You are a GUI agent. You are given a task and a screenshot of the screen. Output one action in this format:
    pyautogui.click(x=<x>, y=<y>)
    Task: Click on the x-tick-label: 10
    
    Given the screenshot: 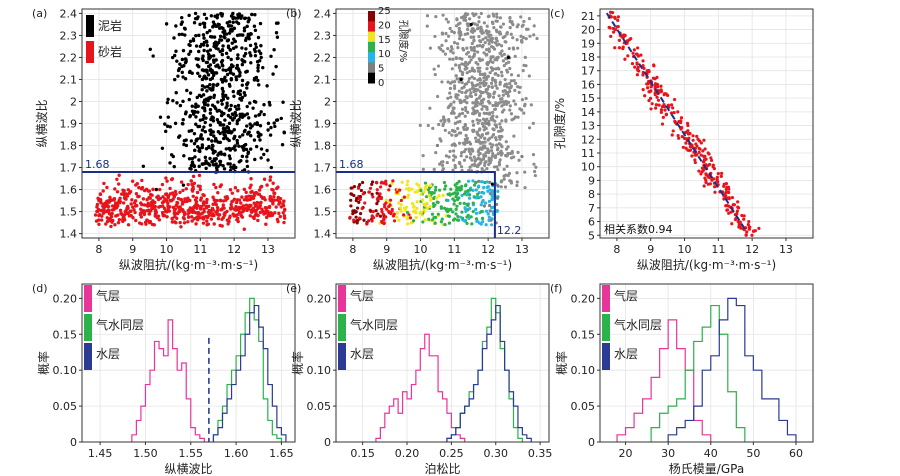 What is the action you would take?
    pyautogui.click(x=421, y=249)
    